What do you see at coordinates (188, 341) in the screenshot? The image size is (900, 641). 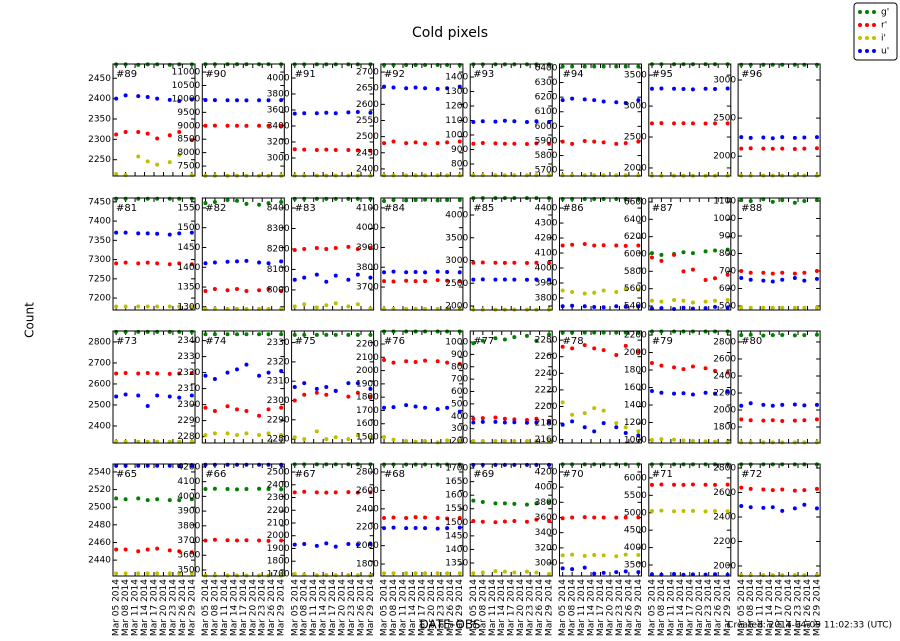 I see `y-tick-label: 2340` at bounding box center [188, 341].